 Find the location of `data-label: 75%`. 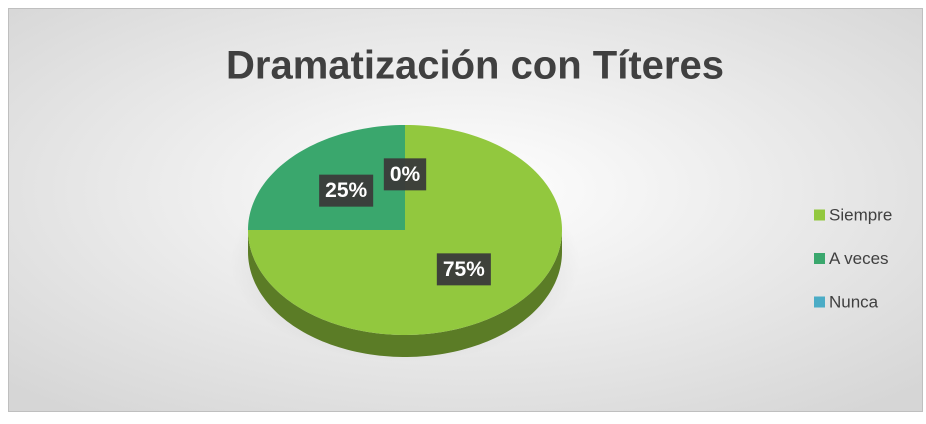

data-label: 75% is located at coordinates (464, 269).